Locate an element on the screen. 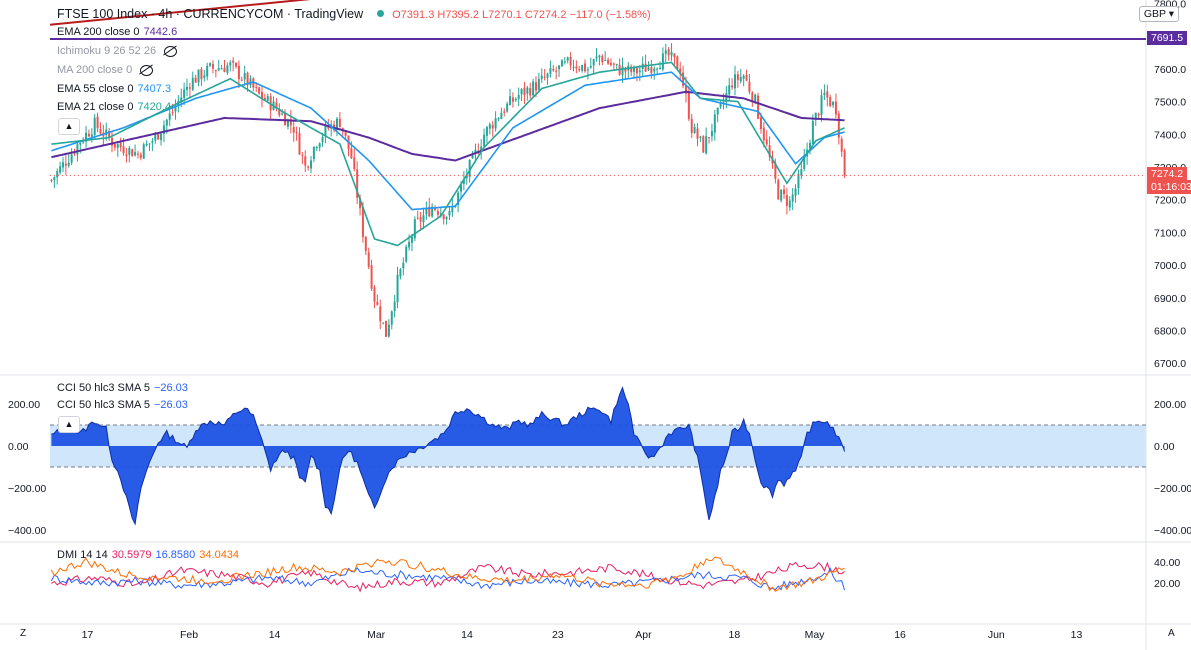 Image resolution: width=1191 pixels, height=650 pixels. currency-select: GBP ▾ is located at coordinates (1158, 14).